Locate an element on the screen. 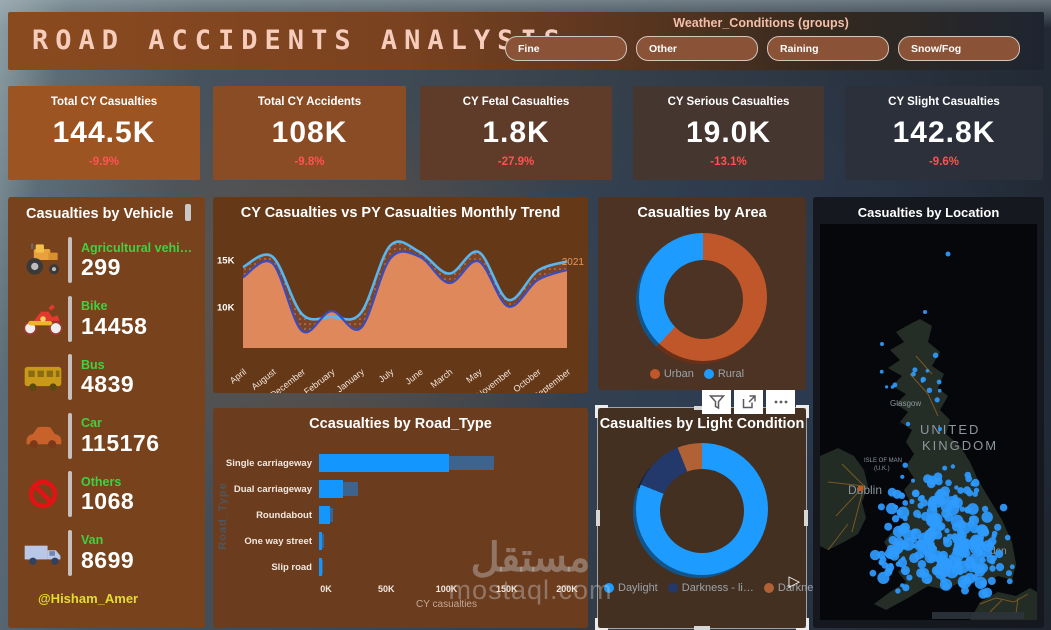 The width and height of the screenshot is (1051, 630). kpi-card-fatal-casualties: CY Fetal Casualties 1.8K -27.9% is located at coordinates (516, 133).